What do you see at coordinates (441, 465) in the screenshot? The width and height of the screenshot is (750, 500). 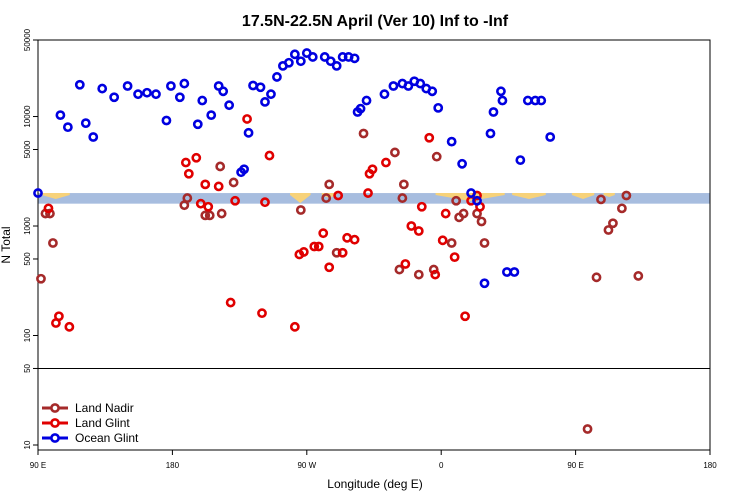 I see `x-tick-label: 0` at bounding box center [441, 465].